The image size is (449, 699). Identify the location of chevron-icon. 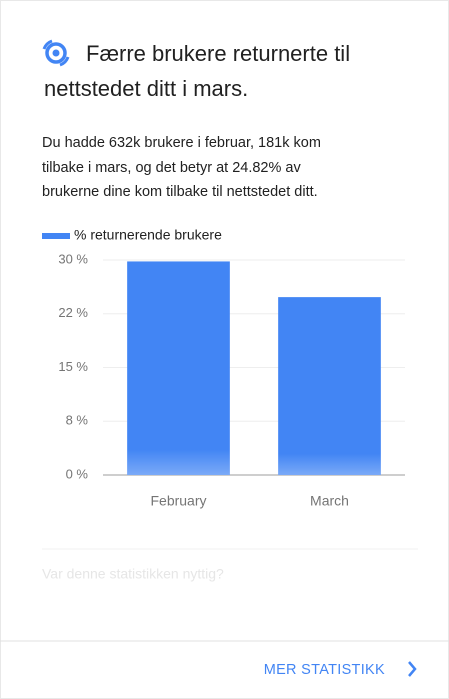
(412, 669).